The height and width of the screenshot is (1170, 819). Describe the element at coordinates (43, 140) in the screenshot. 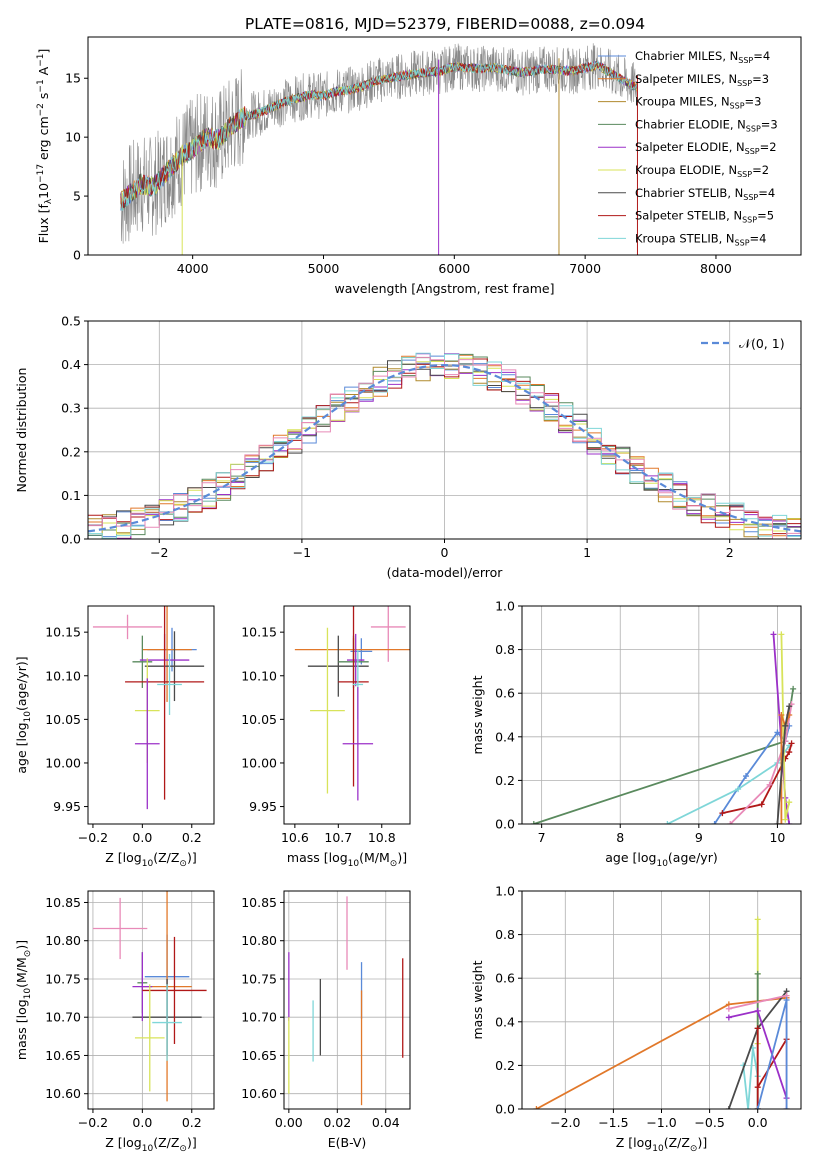

I see `label-tail: erg cm` at that location.